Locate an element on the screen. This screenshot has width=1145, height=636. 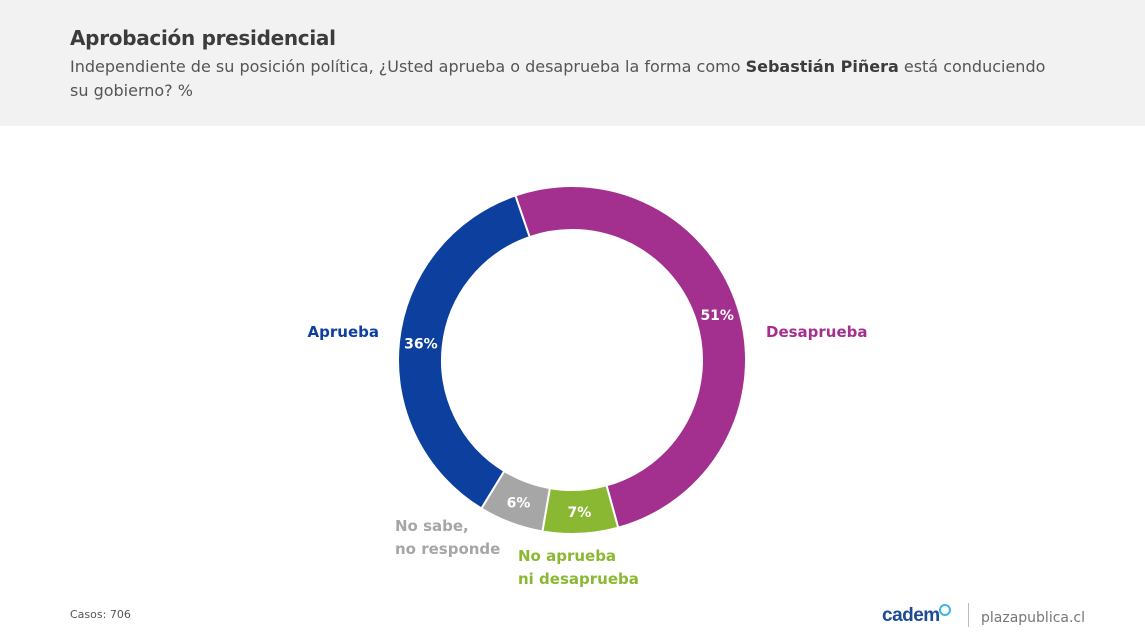
cadem-logo-dot-icon is located at coordinates (945, 610).